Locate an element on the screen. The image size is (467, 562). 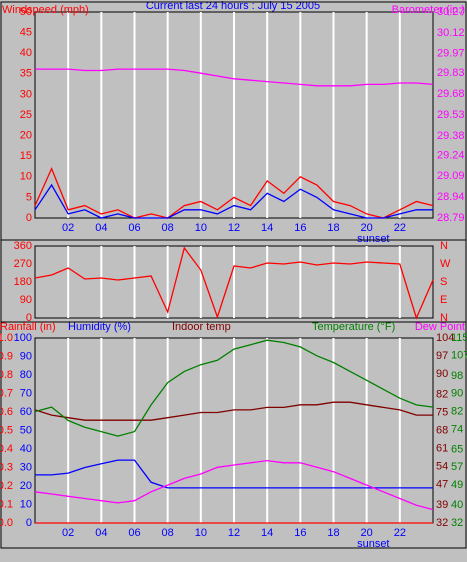
y-tick-label: 0.3 is located at coordinates (6, 467).